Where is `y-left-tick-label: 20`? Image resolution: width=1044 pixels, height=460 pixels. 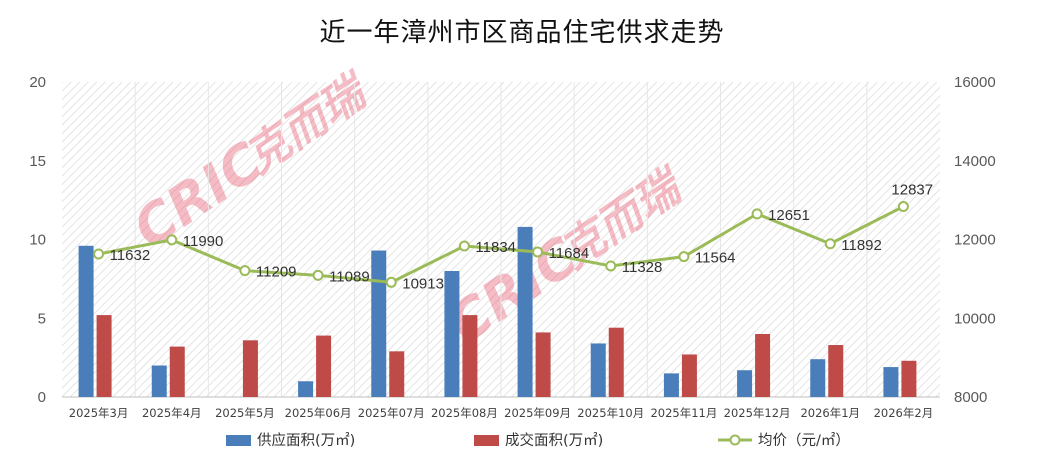
y-left-tick-label: 20 is located at coordinates (37, 82).